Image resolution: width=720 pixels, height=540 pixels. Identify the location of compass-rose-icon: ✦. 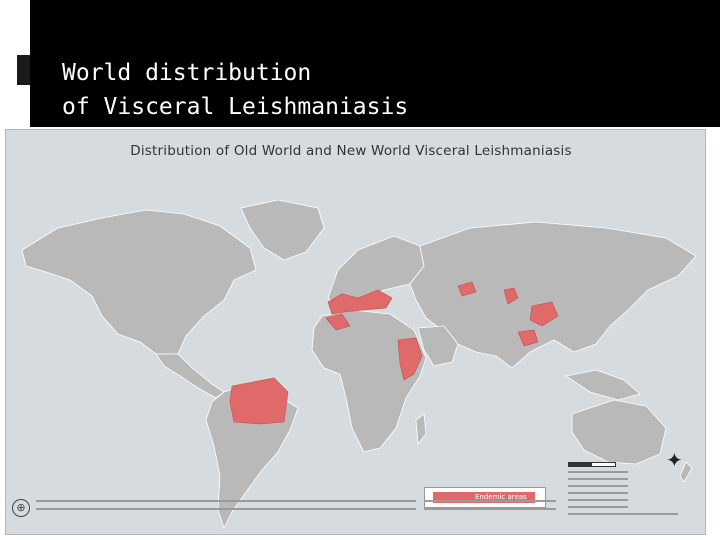
(674, 460).